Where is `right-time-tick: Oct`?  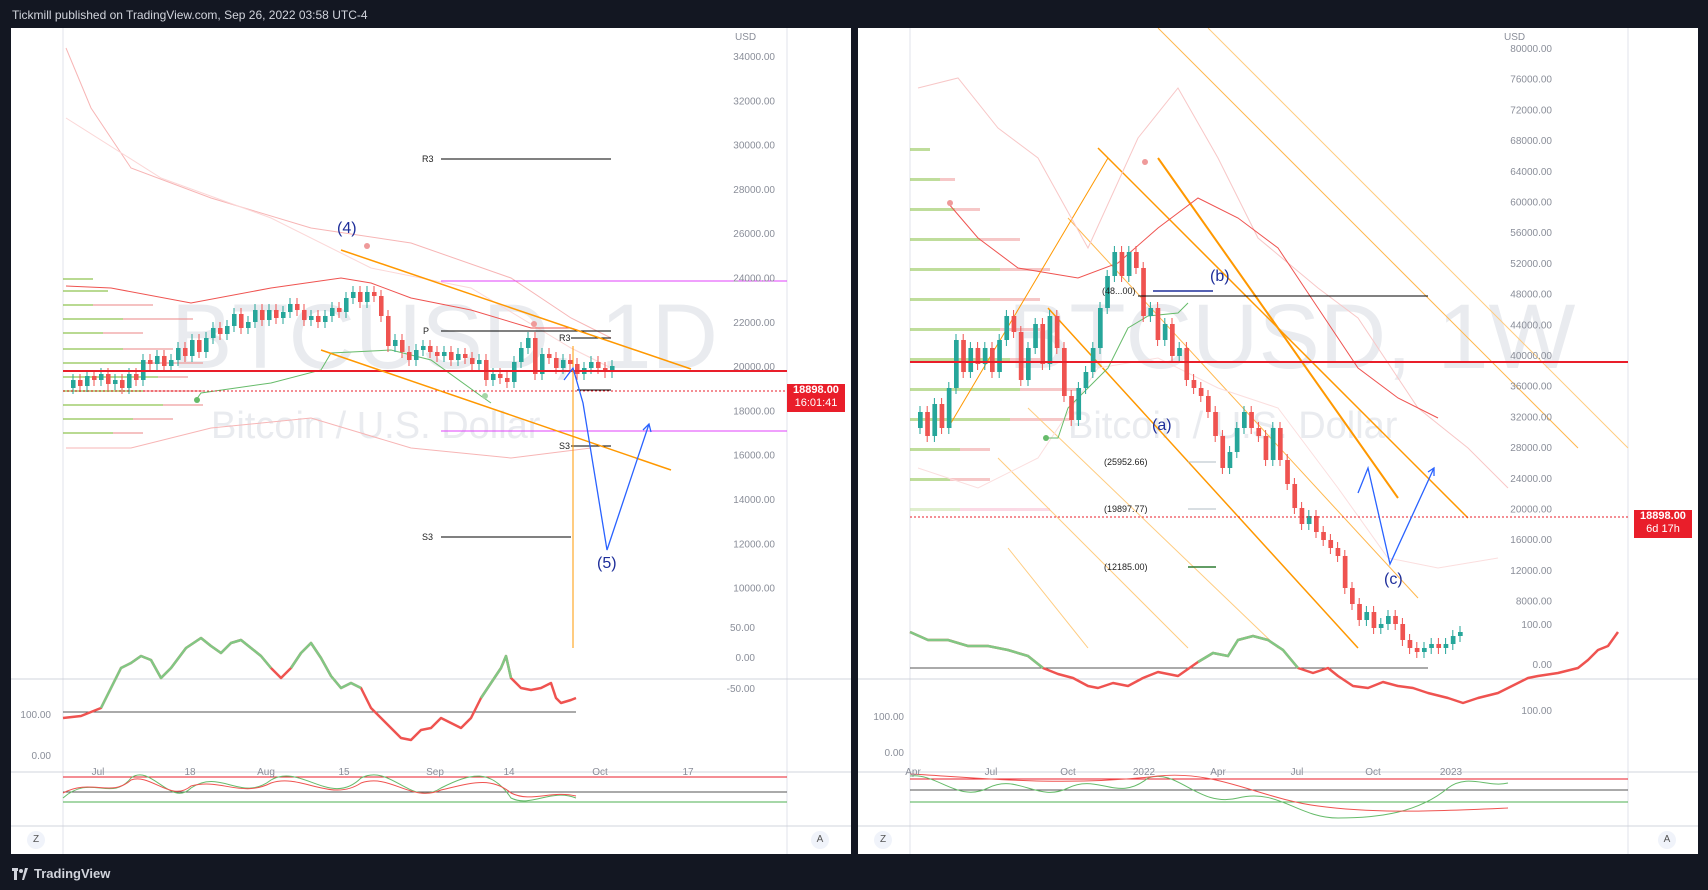 right-time-tick: Oct is located at coordinates (1068, 772).